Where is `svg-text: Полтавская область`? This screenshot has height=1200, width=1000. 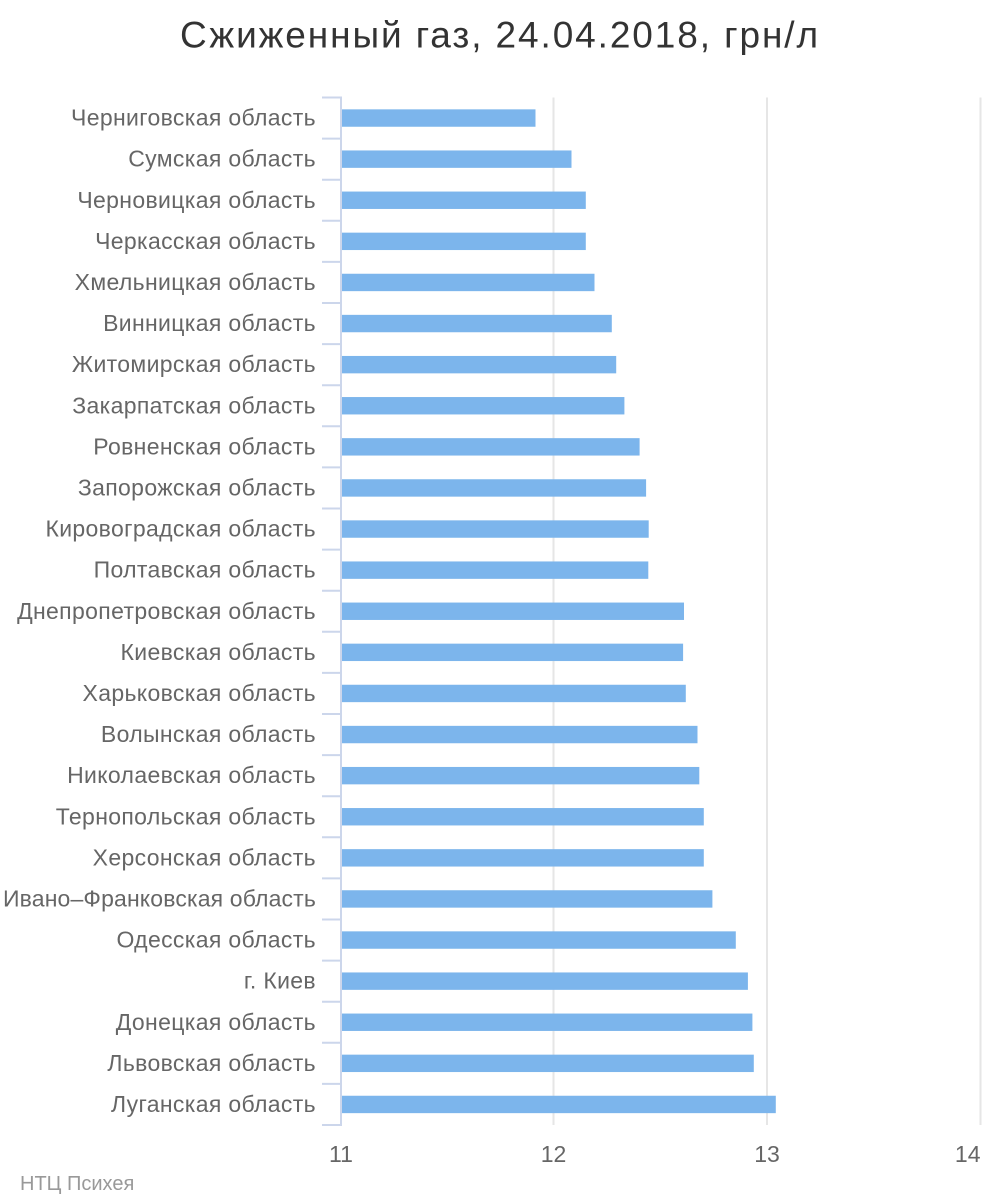 svg-text: Полтавская область is located at coordinates (205, 570).